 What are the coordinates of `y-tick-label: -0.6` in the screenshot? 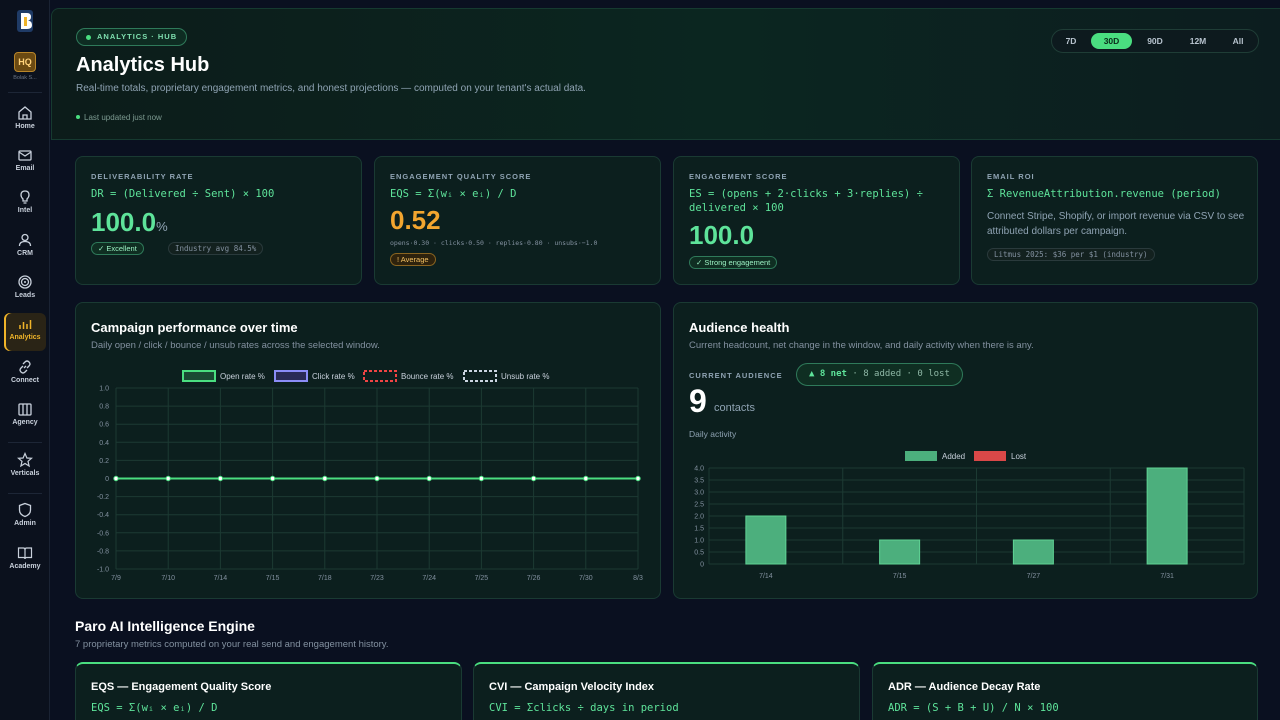 It's located at (103, 533).